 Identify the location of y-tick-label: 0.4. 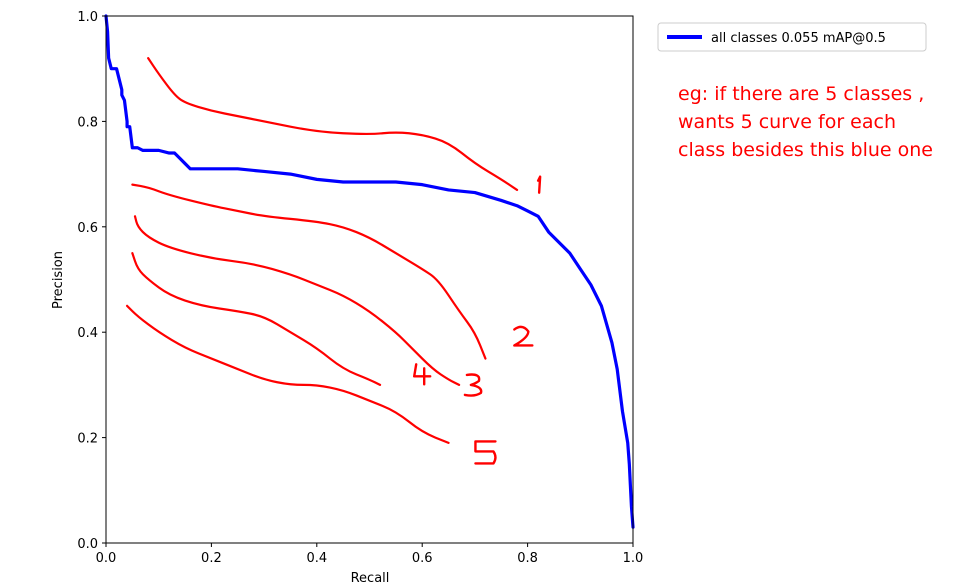
(87, 333).